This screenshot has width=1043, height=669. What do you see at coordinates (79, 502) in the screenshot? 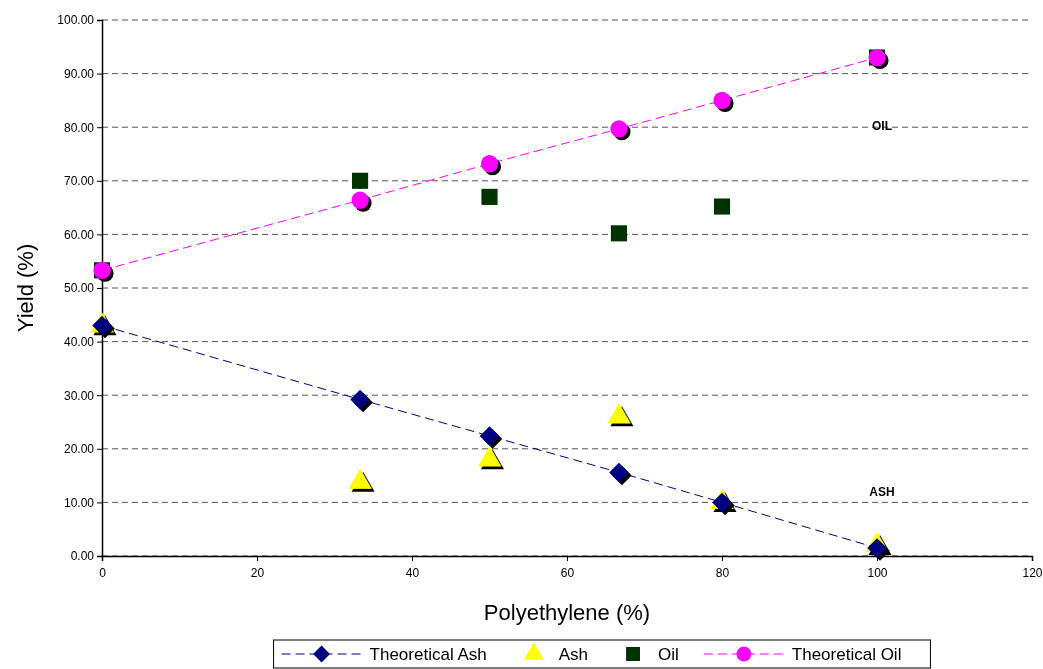
I see `y-tick-label: 10.00` at bounding box center [79, 502].